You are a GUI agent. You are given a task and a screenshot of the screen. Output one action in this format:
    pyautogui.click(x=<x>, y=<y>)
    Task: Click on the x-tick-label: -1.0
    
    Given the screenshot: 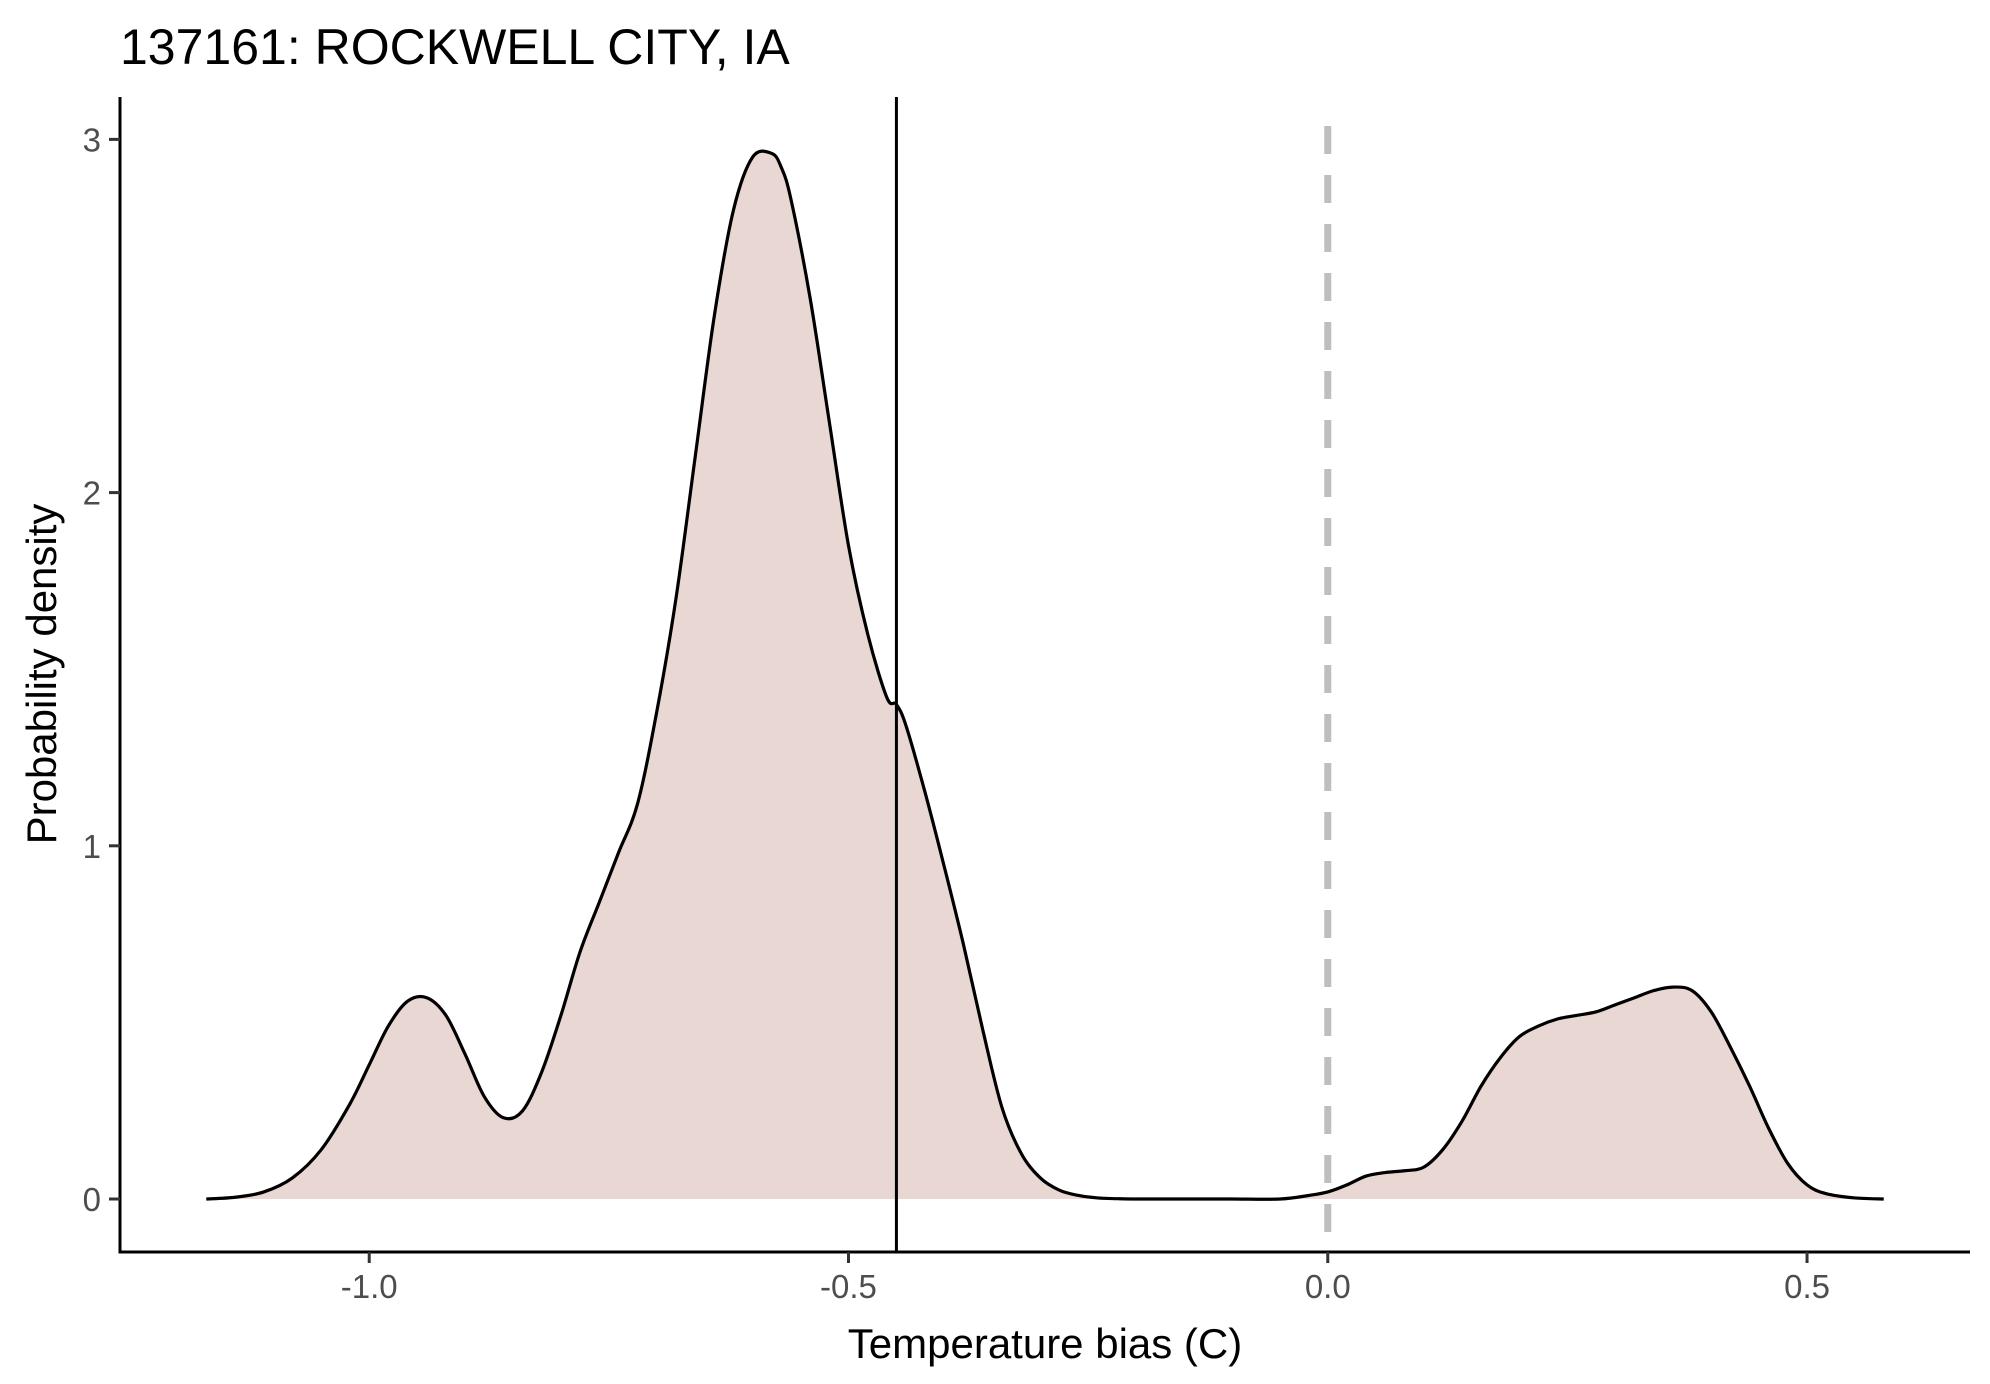 What is the action you would take?
    pyautogui.click(x=369, y=1286)
    